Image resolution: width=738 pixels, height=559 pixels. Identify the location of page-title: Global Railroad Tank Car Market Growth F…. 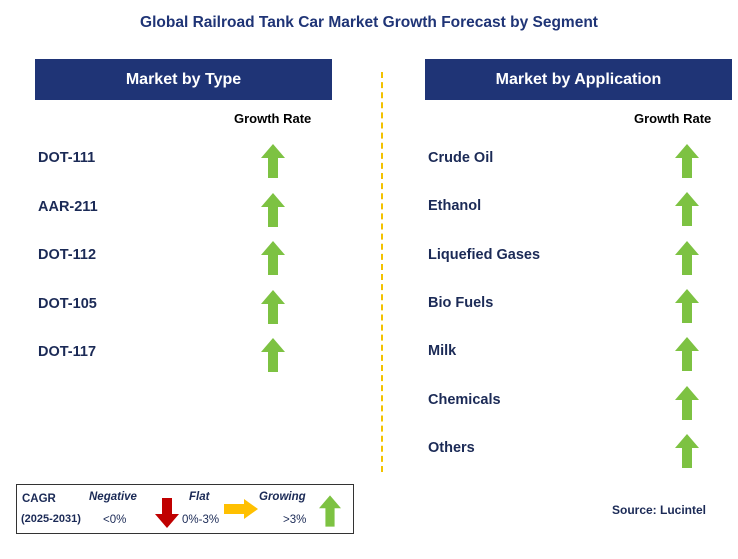
(369, 22).